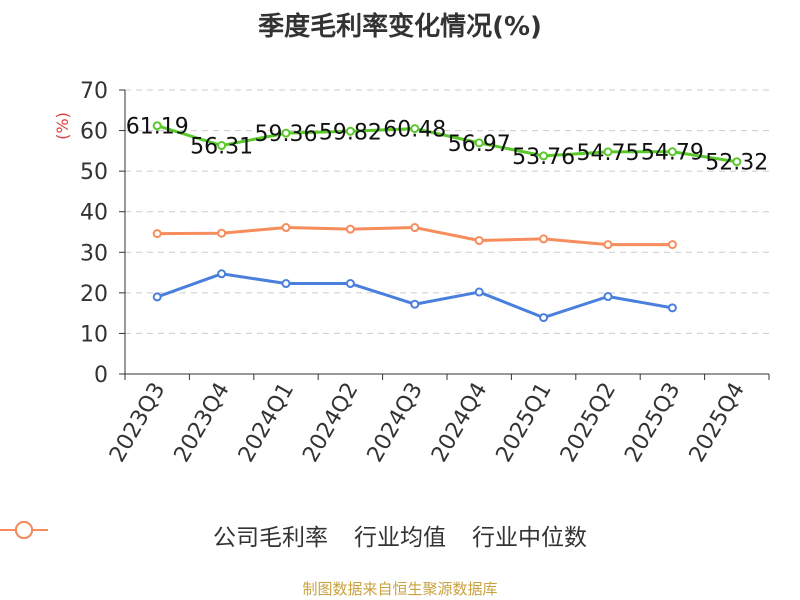 This screenshot has width=800, height=600. I want to click on x-tick-label: 2024Q3, so click(395, 423).